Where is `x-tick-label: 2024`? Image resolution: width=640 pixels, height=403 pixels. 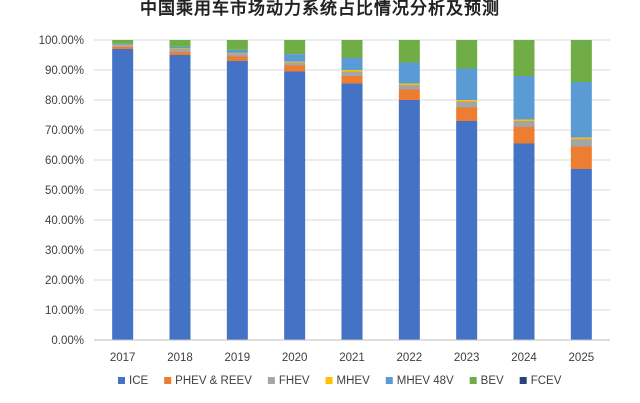
x-tick-label: 2024 is located at coordinates (524, 358).